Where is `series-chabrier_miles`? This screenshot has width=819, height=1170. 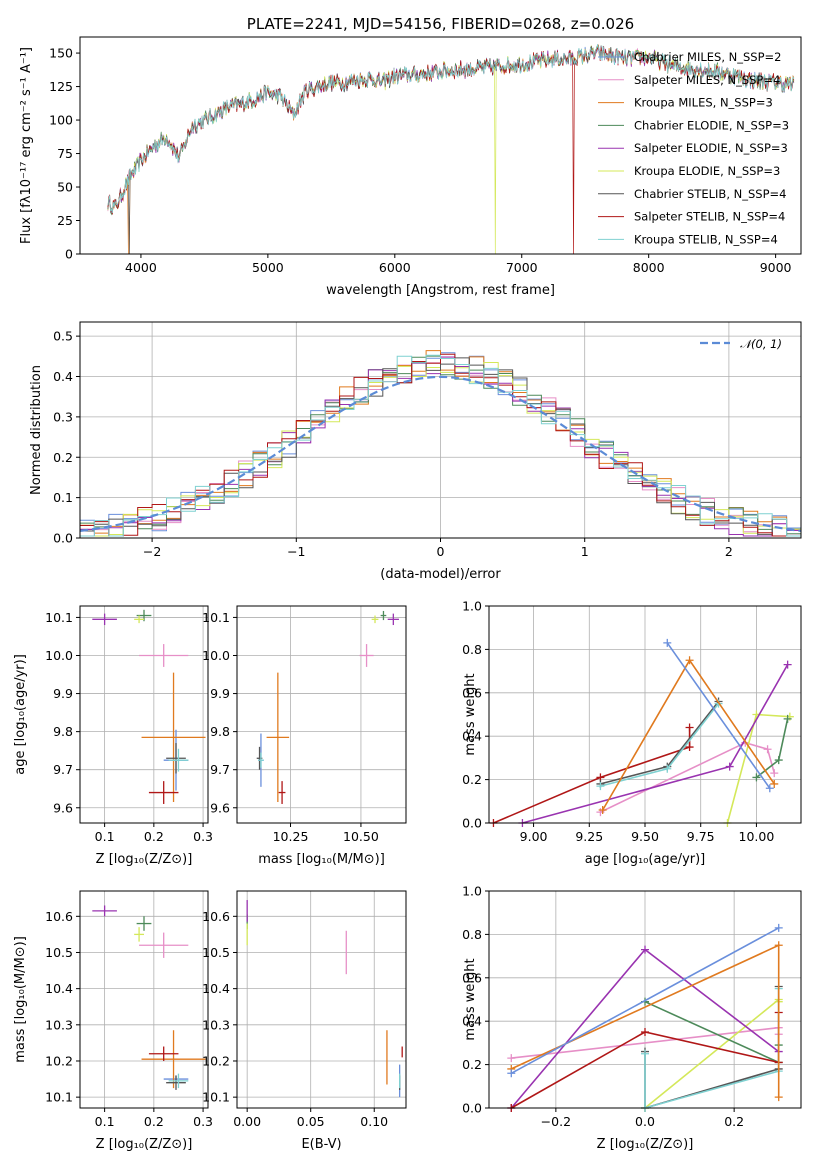 series-chabrier_miles is located at coordinates (645, 1000).